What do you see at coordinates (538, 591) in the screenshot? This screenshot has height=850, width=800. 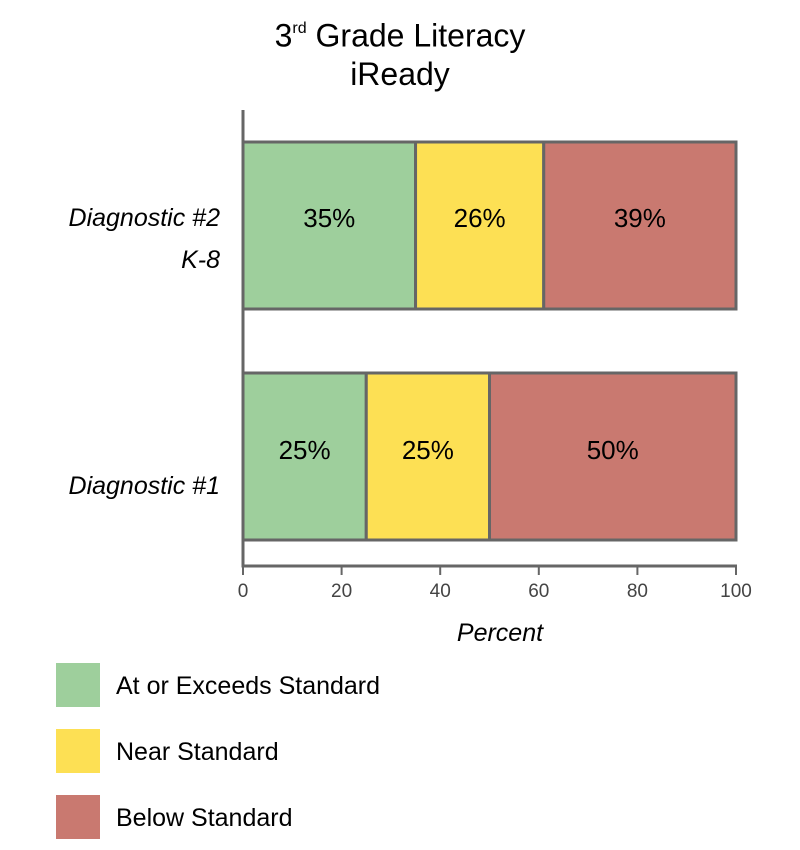 I see `x-tick-label: 60` at bounding box center [538, 591].